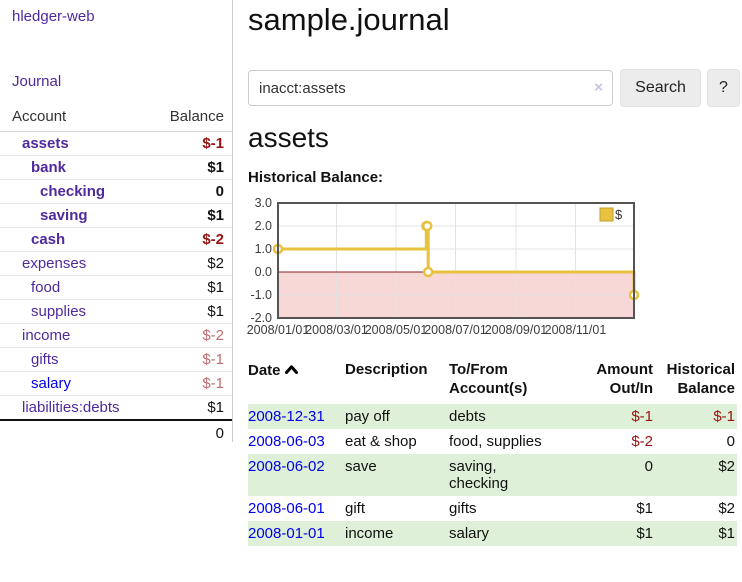 This screenshot has width=742, height=582. I want to click on balance-column-header: Balance, so click(187, 118).